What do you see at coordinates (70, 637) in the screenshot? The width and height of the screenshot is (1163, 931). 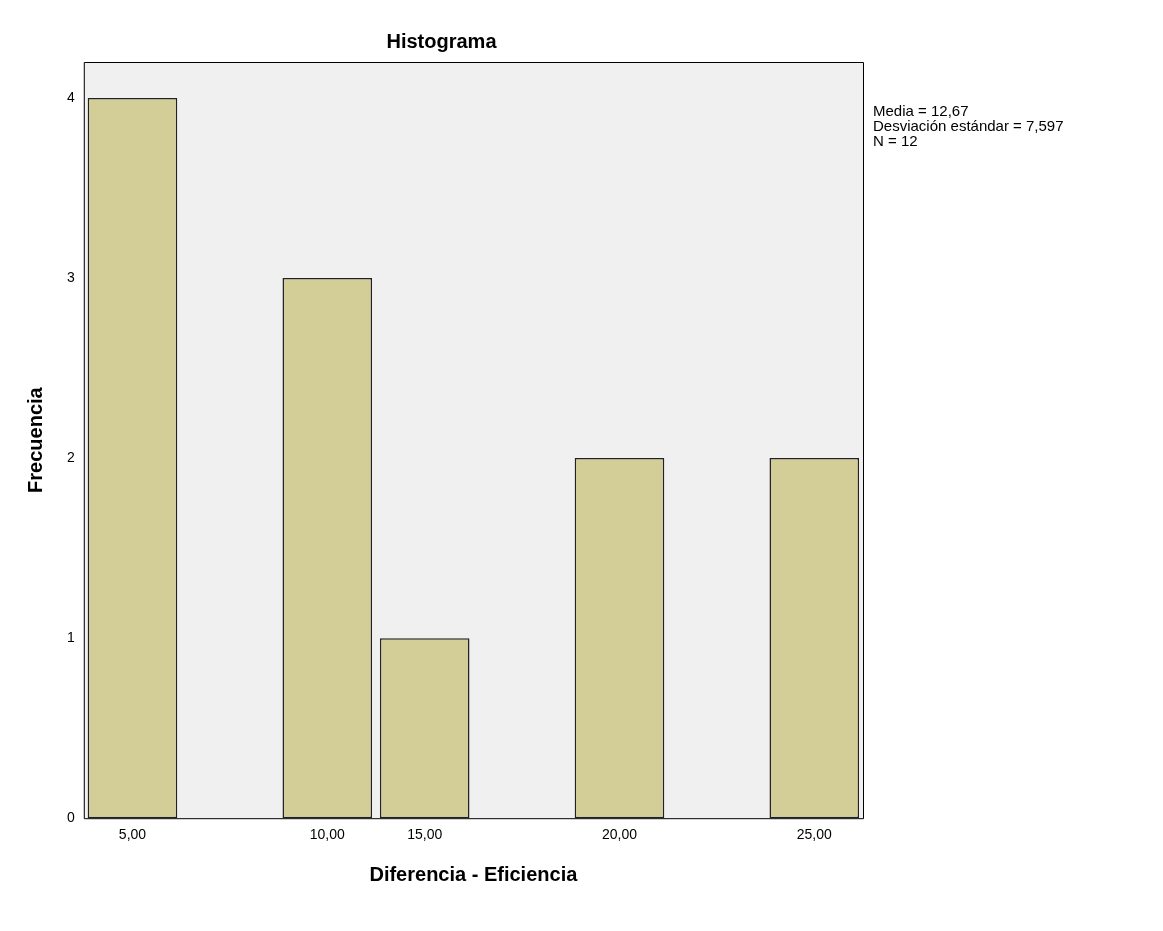 I see `y-tick-label: 1` at bounding box center [70, 637].